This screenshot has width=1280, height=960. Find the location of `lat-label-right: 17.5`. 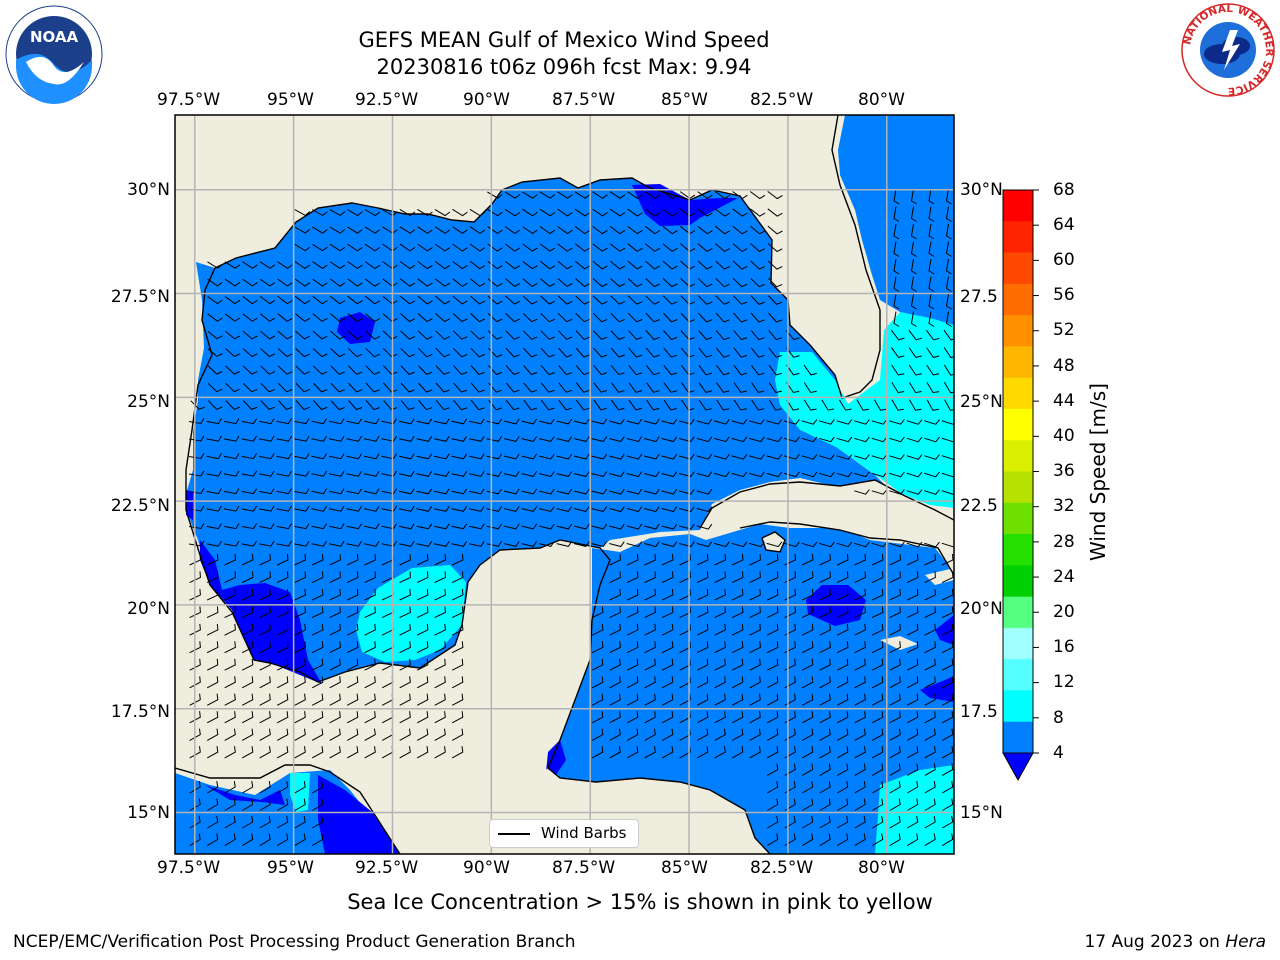

lat-label-right: 17.5 is located at coordinates (979, 712).